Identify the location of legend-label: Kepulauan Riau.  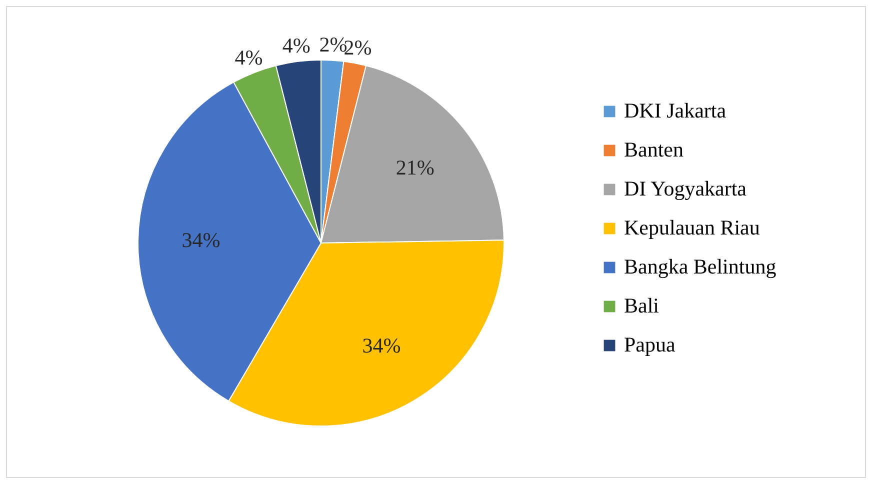
(692, 228).